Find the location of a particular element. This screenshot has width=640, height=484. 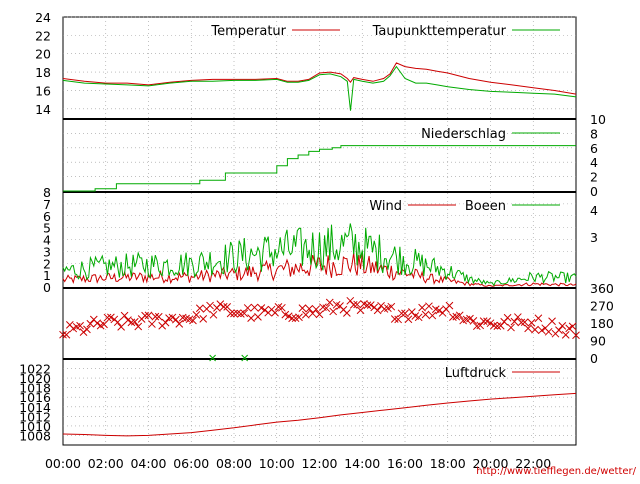

y-tick-wind: 2 is located at coordinates (47, 263).